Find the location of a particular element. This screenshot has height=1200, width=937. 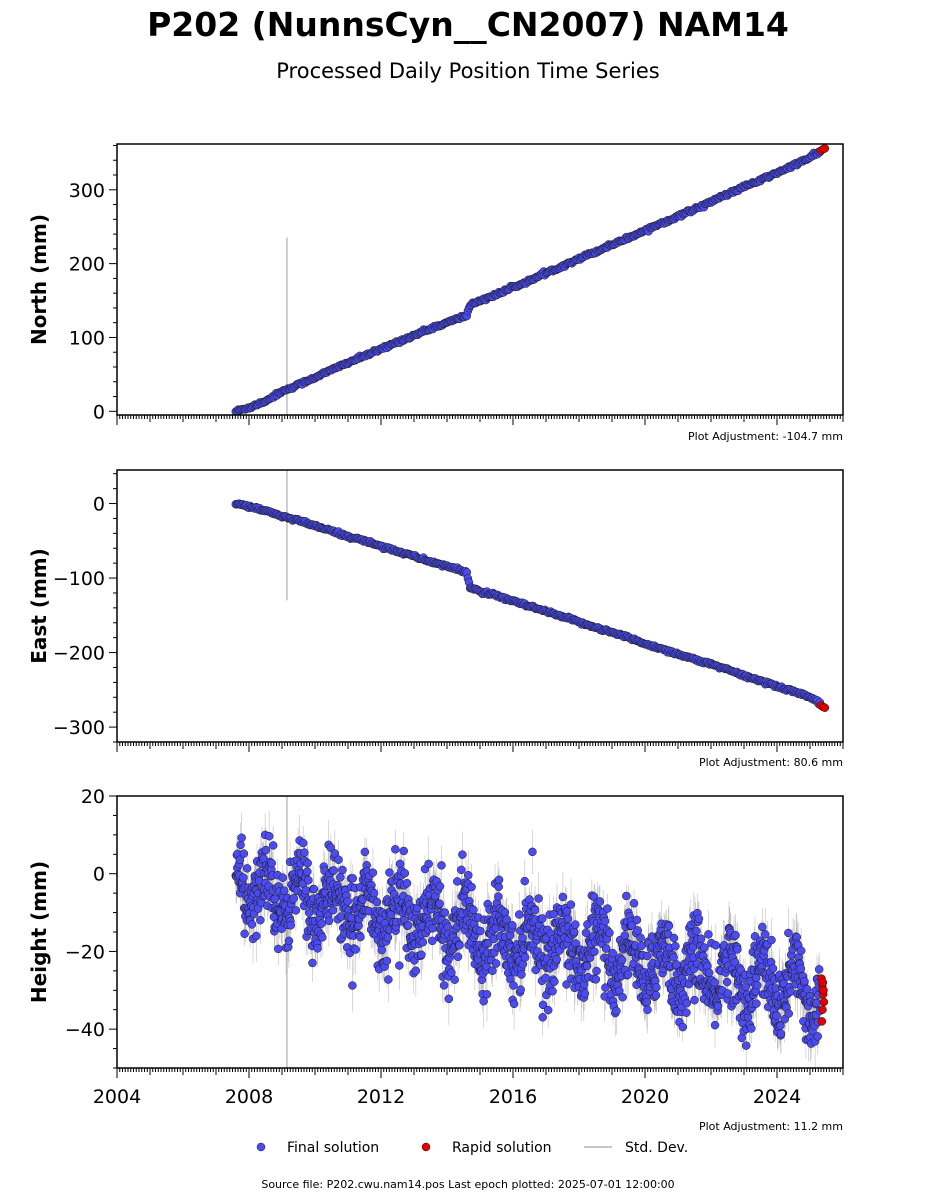

y-tick-label: 0 is located at coordinates (99, 505).